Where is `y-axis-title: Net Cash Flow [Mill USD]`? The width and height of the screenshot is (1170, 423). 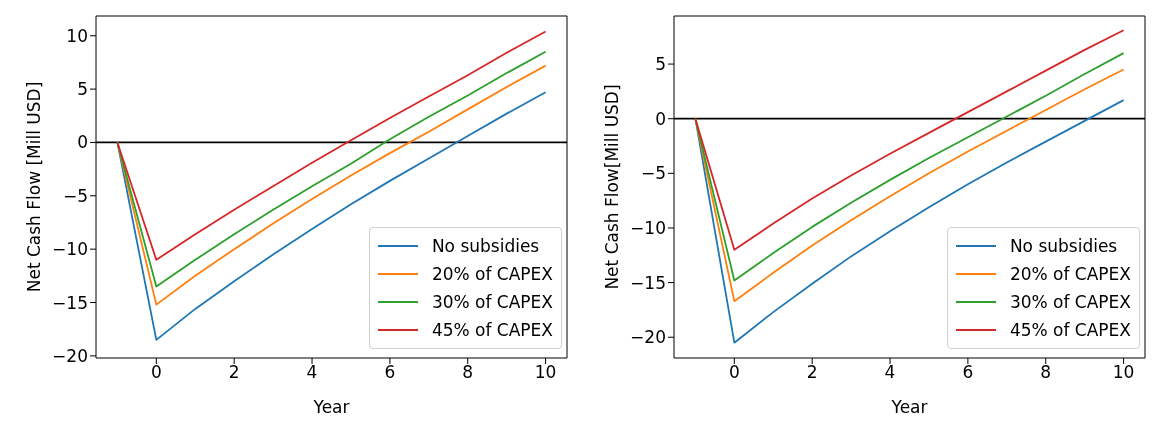
y-axis-title: Net Cash Flow [Mill USD] is located at coordinates (34, 187).